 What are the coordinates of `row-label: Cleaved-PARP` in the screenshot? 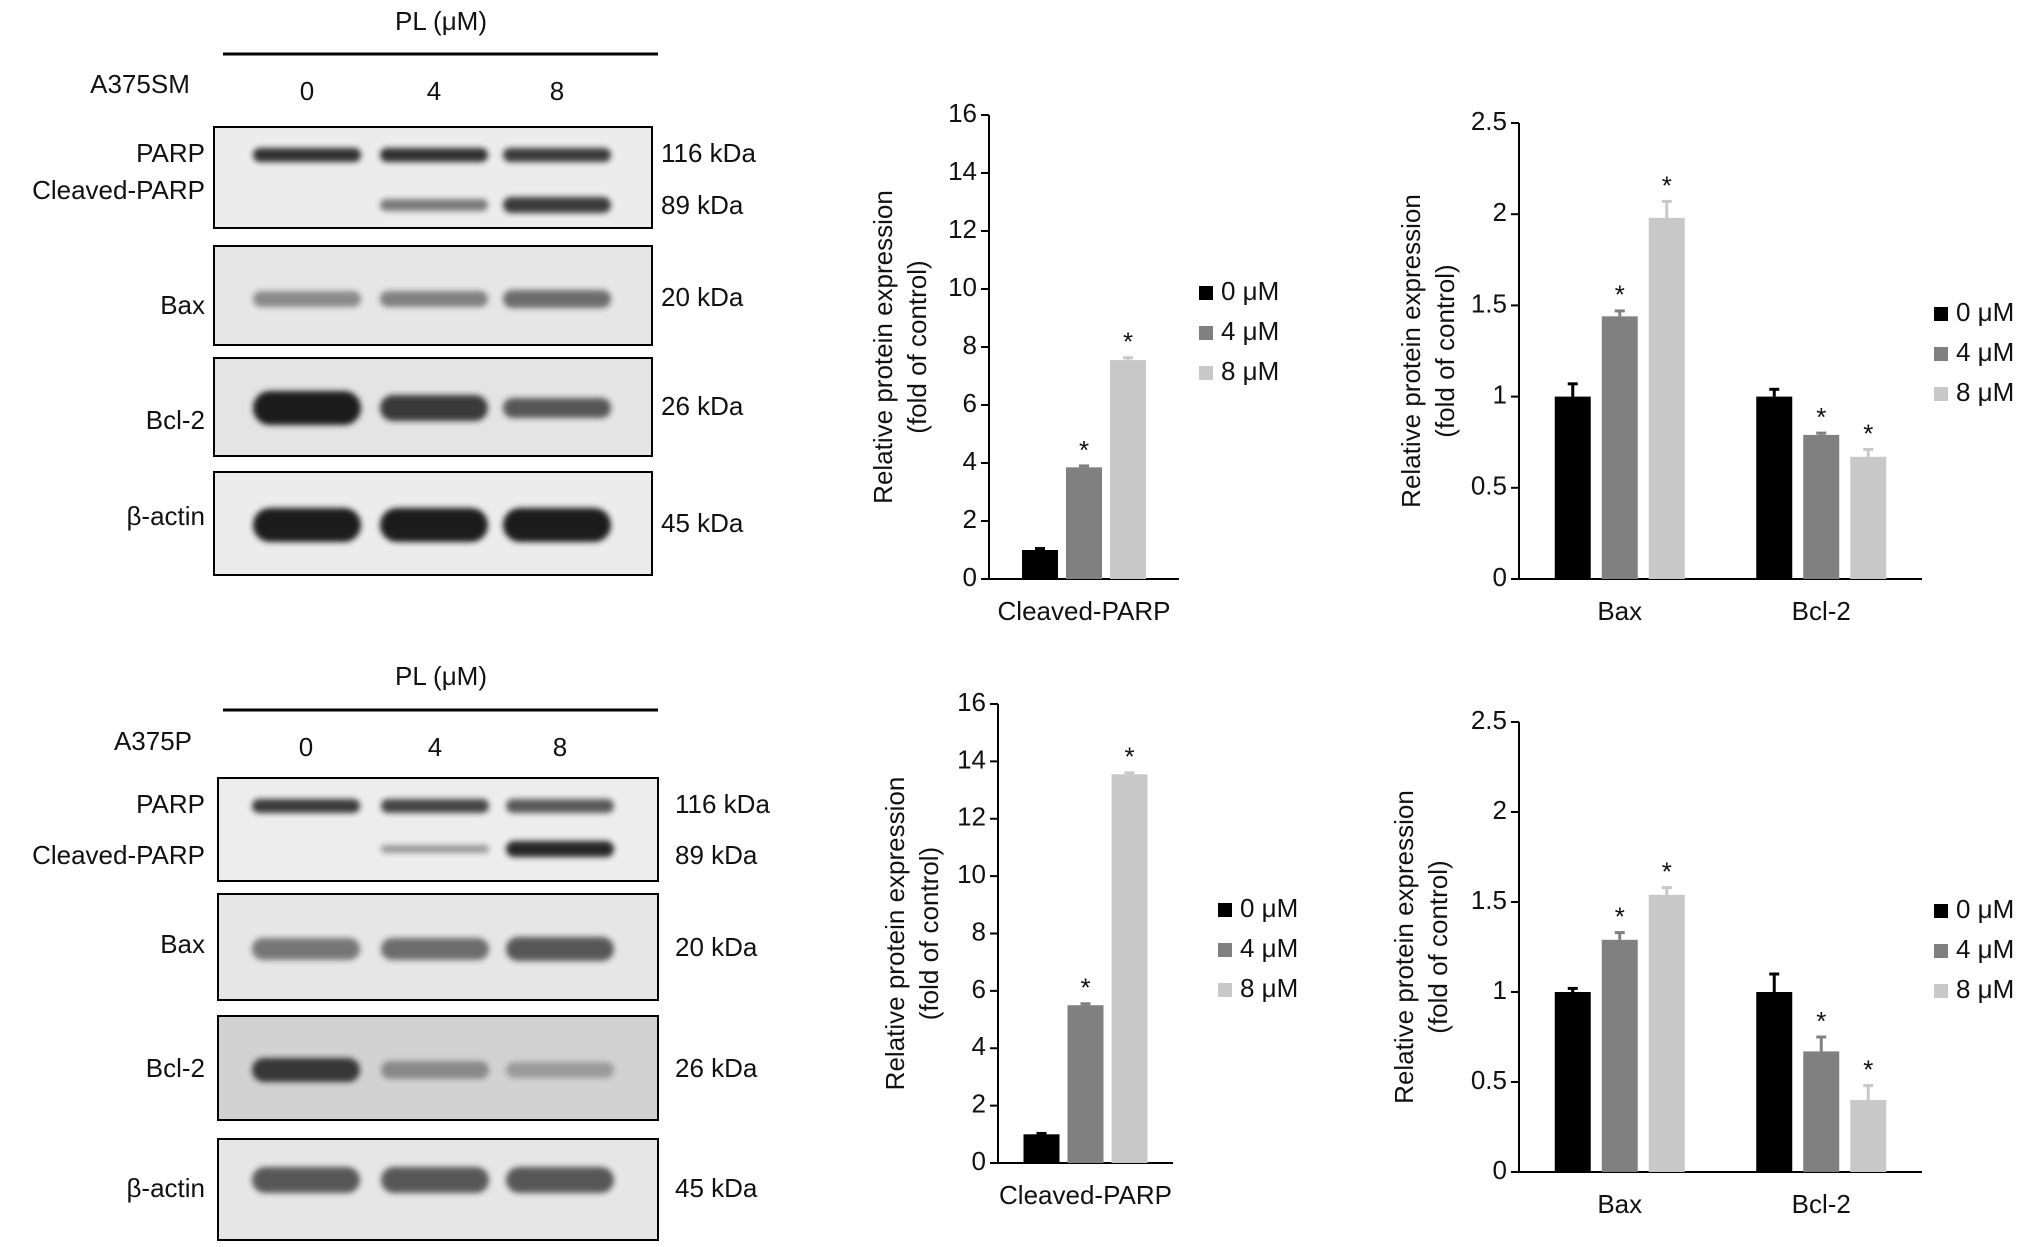 It's located at (118, 190).